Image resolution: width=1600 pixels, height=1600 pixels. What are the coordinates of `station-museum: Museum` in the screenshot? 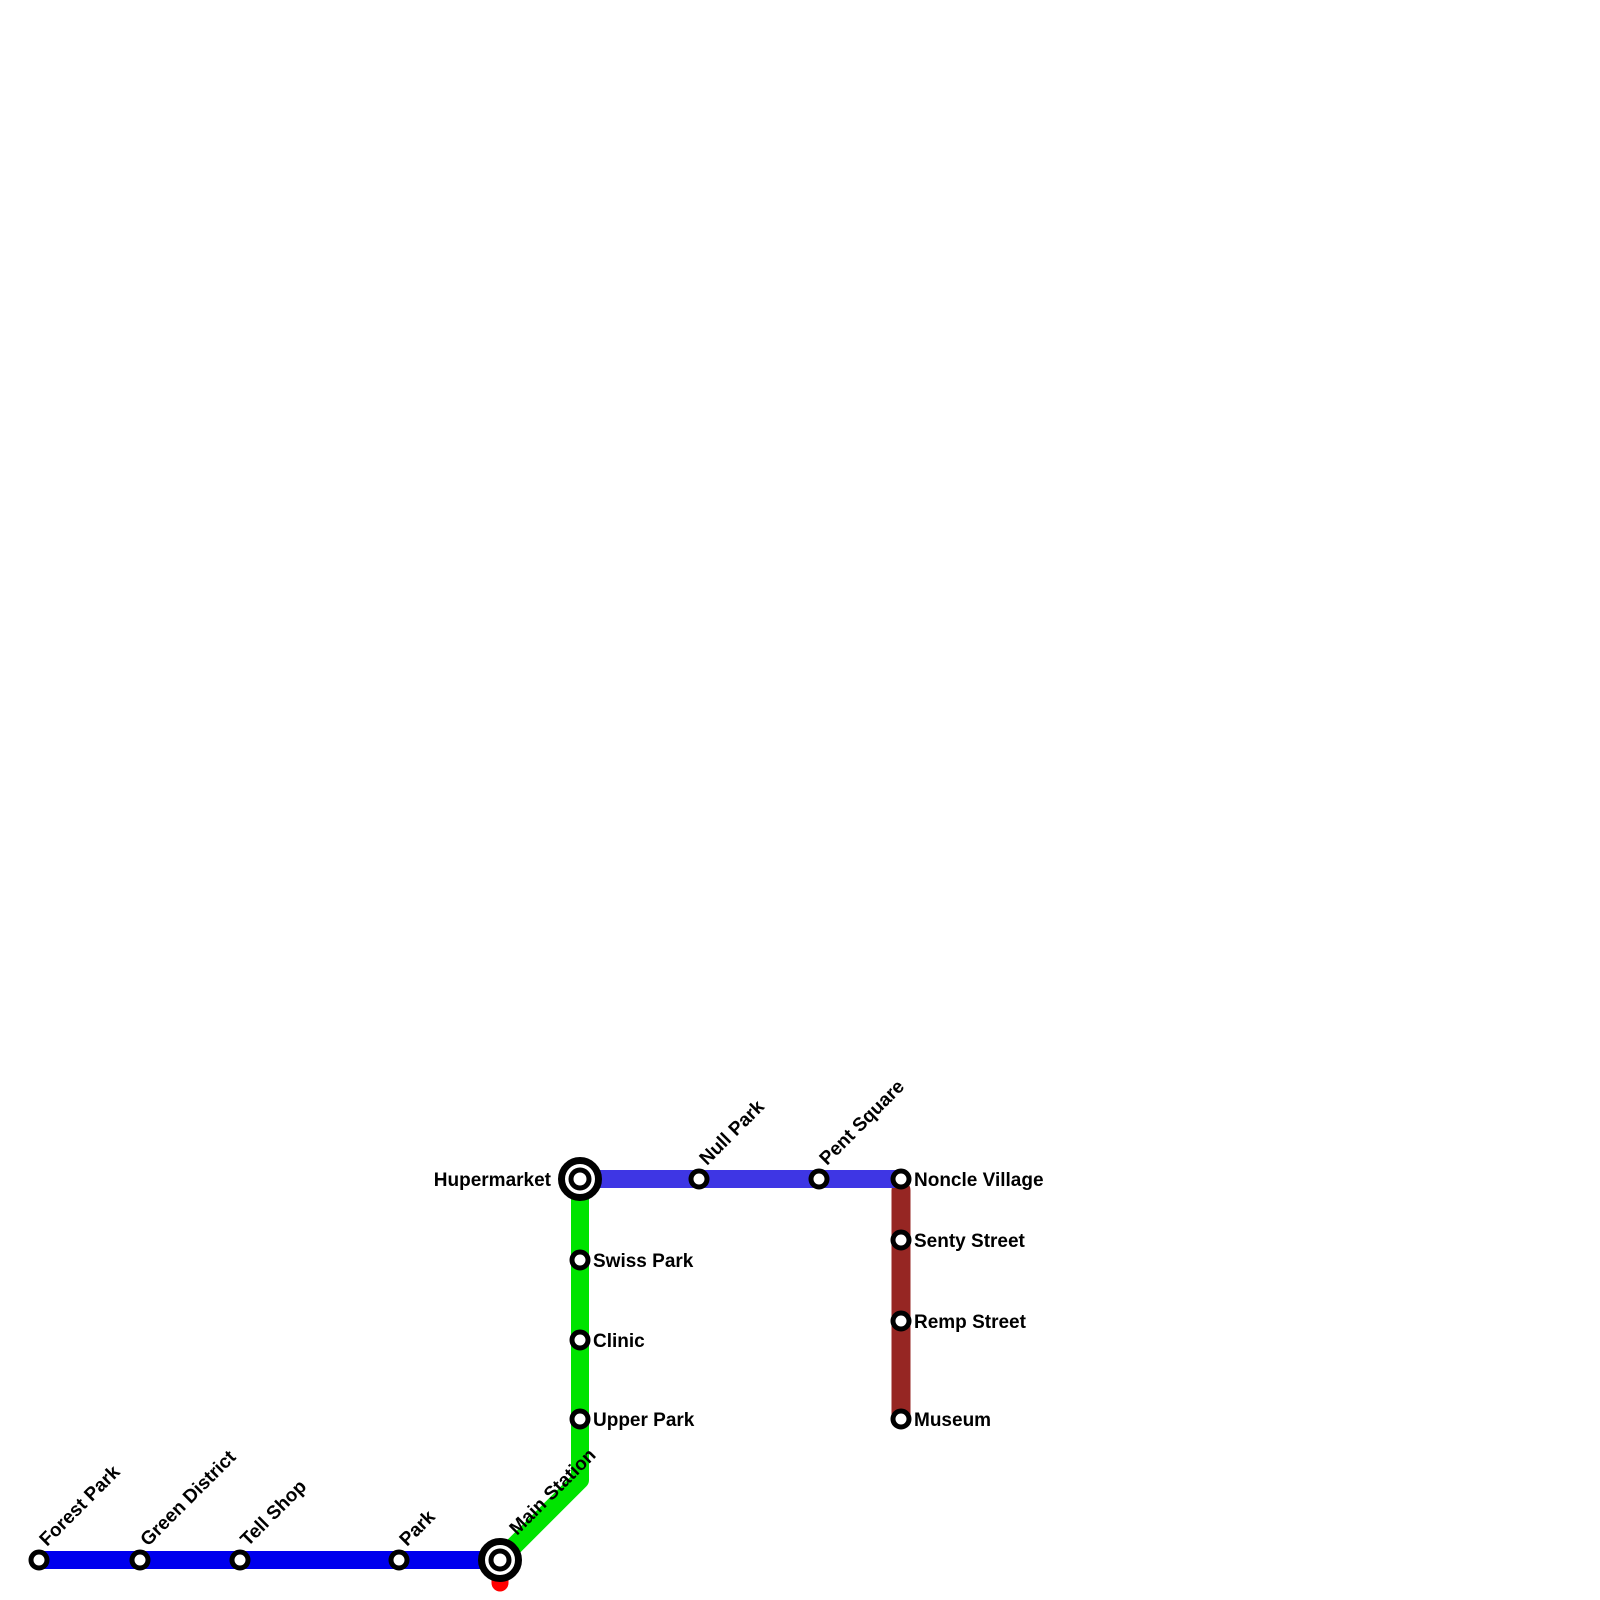 It's located at (940, 1419).